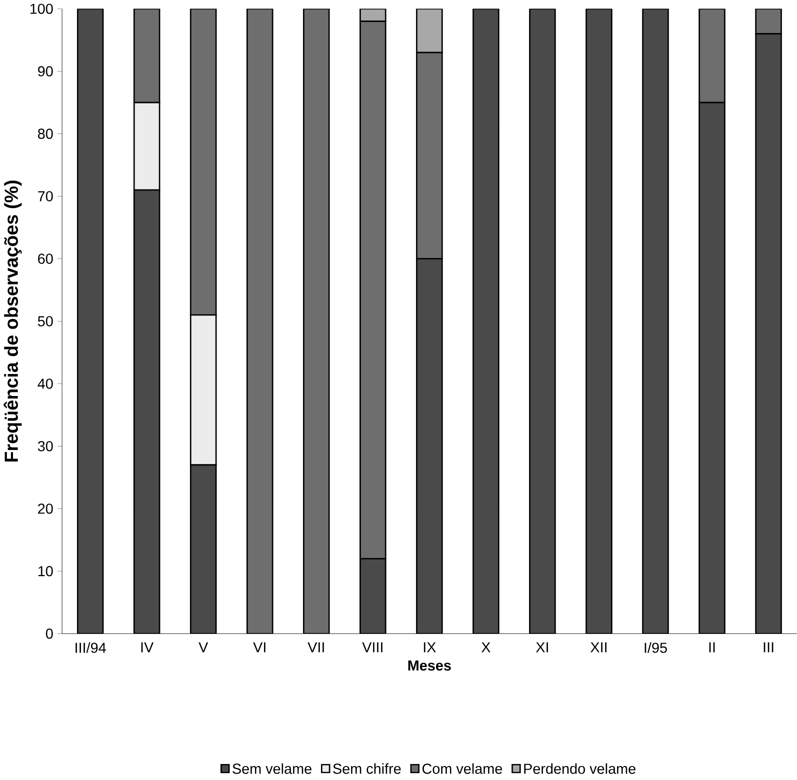  Describe the element at coordinates (598, 647) in the screenshot. I see `x-tick-label: XII` at that location.